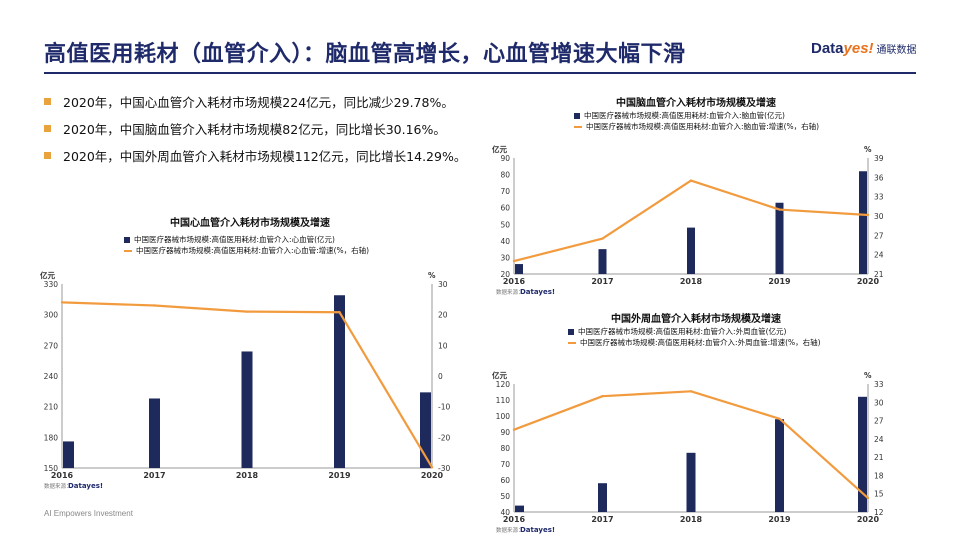 This screenshot has width=960, height=540. What do you see at coordinates (572, 342) in the screenshot?
I see `legend-line-swatch` at bounding box center [572, 342].